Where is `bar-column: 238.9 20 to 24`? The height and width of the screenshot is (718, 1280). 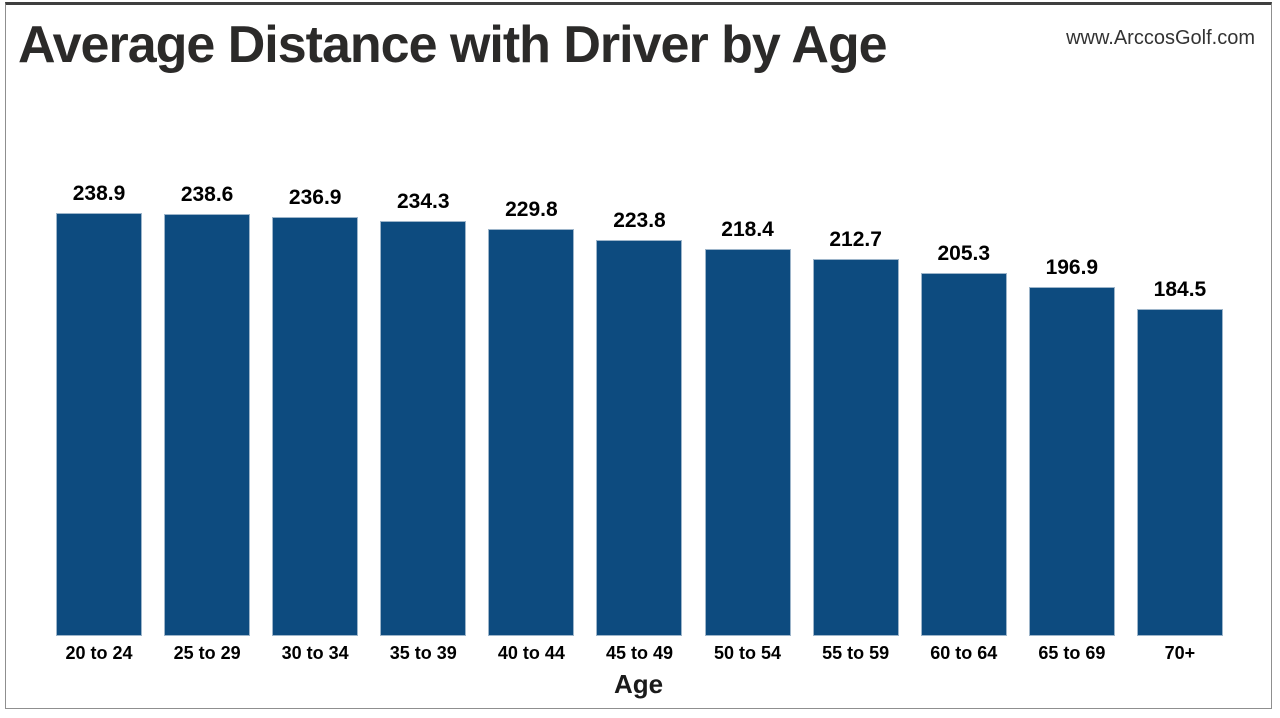 bar-column: 238.9 20 to 24 is located at coordinates (99, 422).